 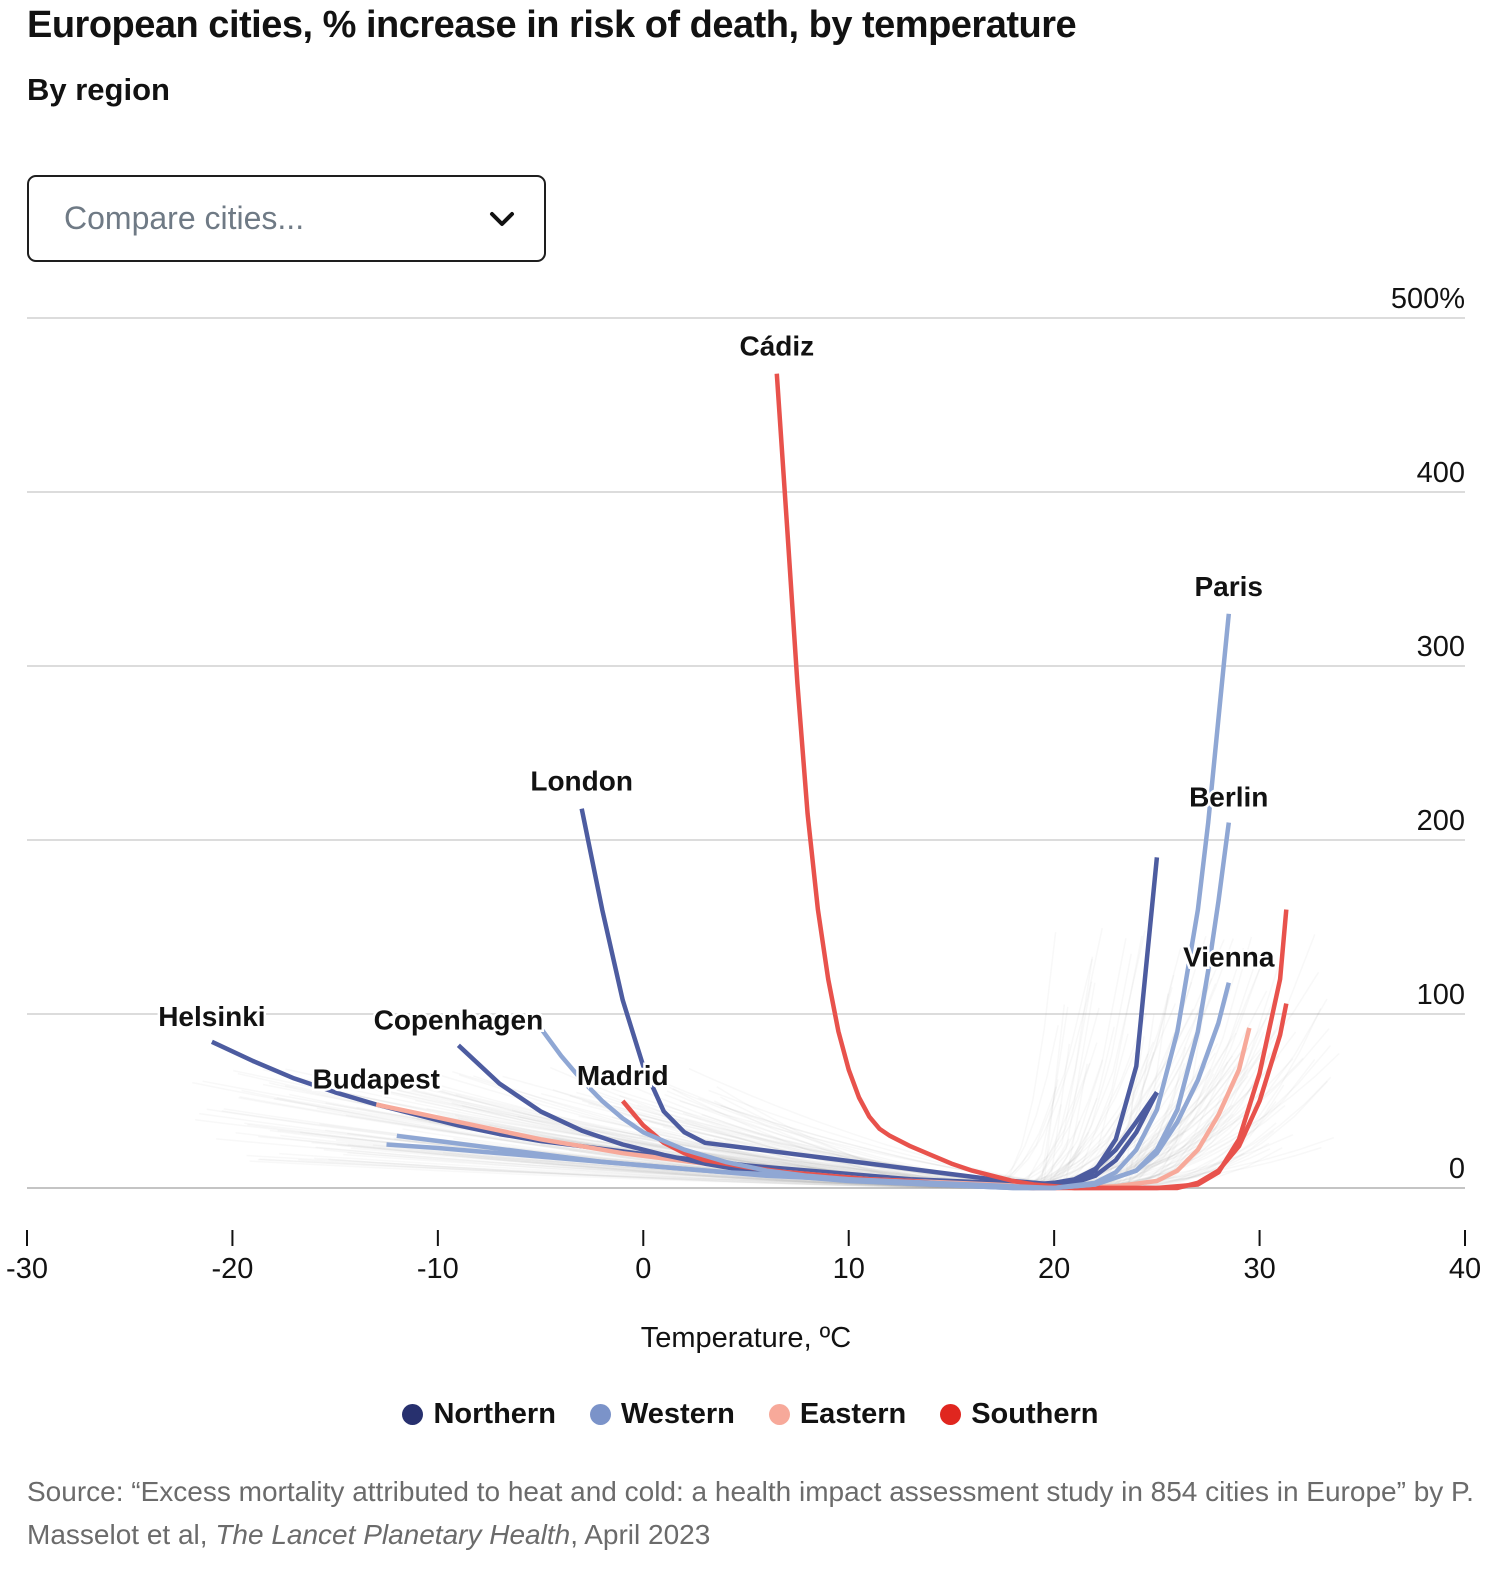 I want to click on y-tick-label: 500%, so click(x=1428, y=299).